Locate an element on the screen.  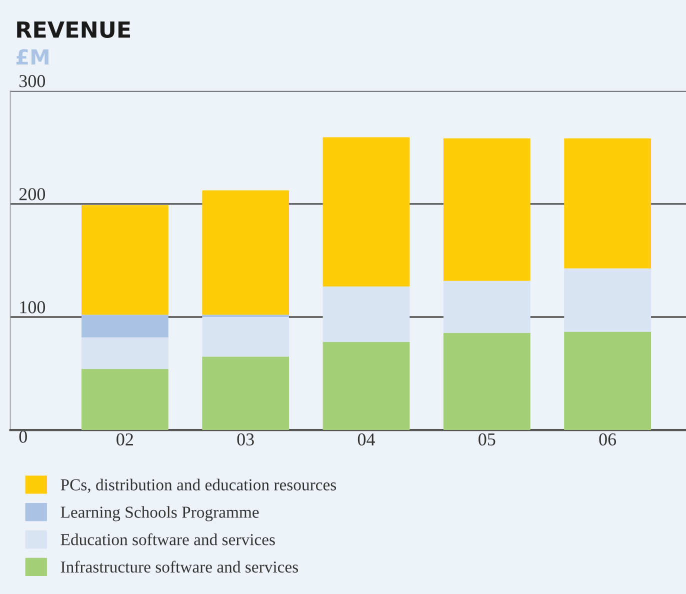
y-tick-label: 100 is located at coordinates (33, 307).